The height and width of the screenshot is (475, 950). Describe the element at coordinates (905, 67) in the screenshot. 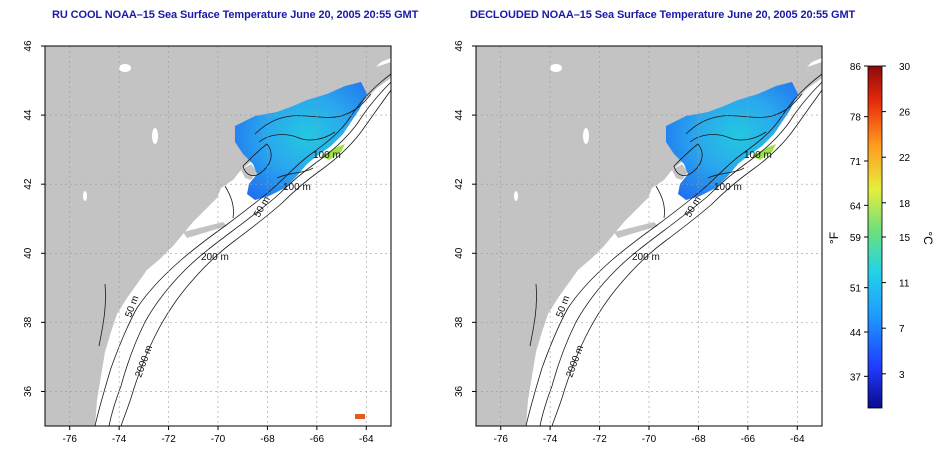

I see `c-tick-label: 30` at that location.